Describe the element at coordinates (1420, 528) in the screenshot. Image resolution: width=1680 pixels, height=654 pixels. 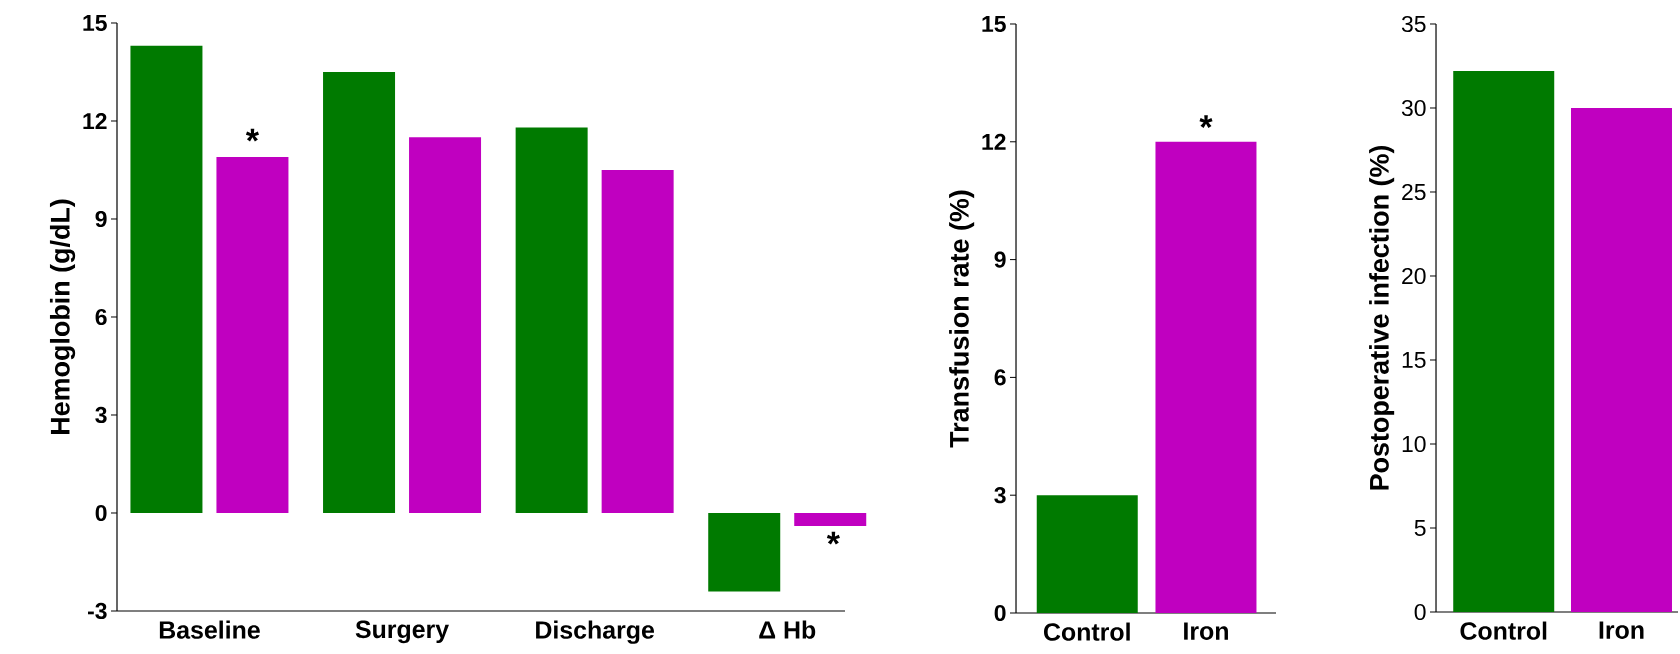
I see `y-tick-label: 5` at that location.